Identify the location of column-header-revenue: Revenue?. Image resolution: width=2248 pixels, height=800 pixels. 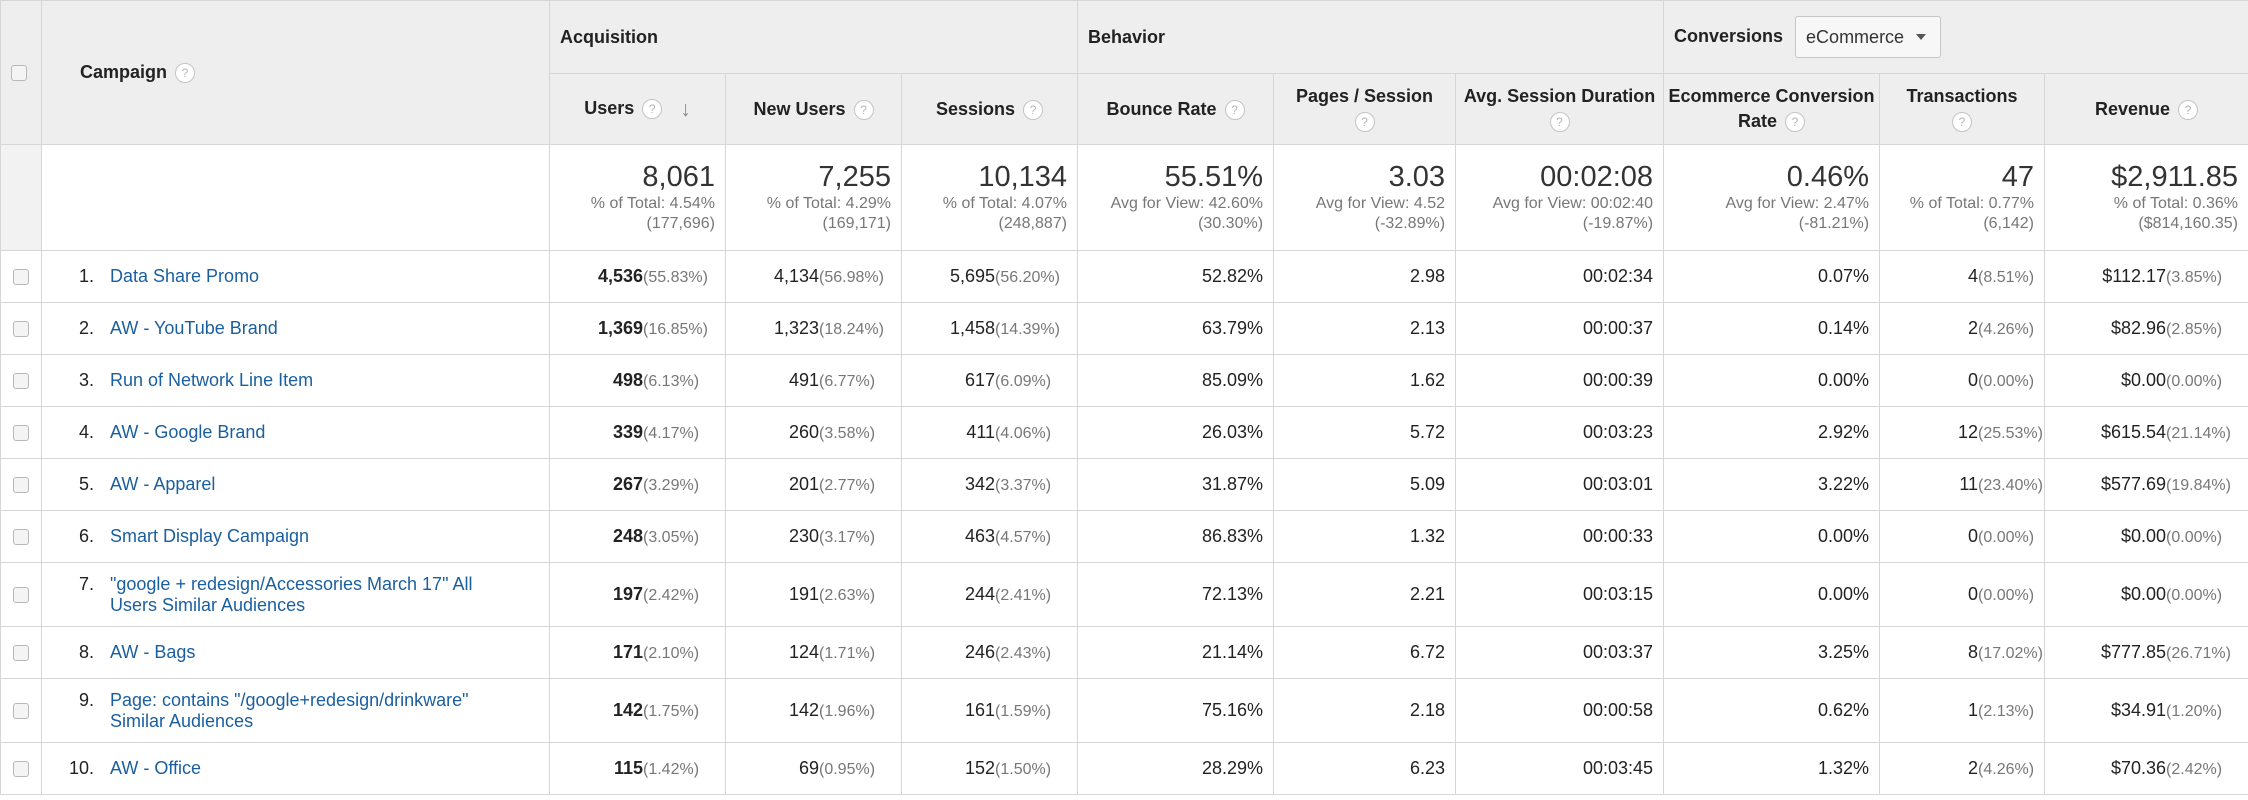
(2146, 109).